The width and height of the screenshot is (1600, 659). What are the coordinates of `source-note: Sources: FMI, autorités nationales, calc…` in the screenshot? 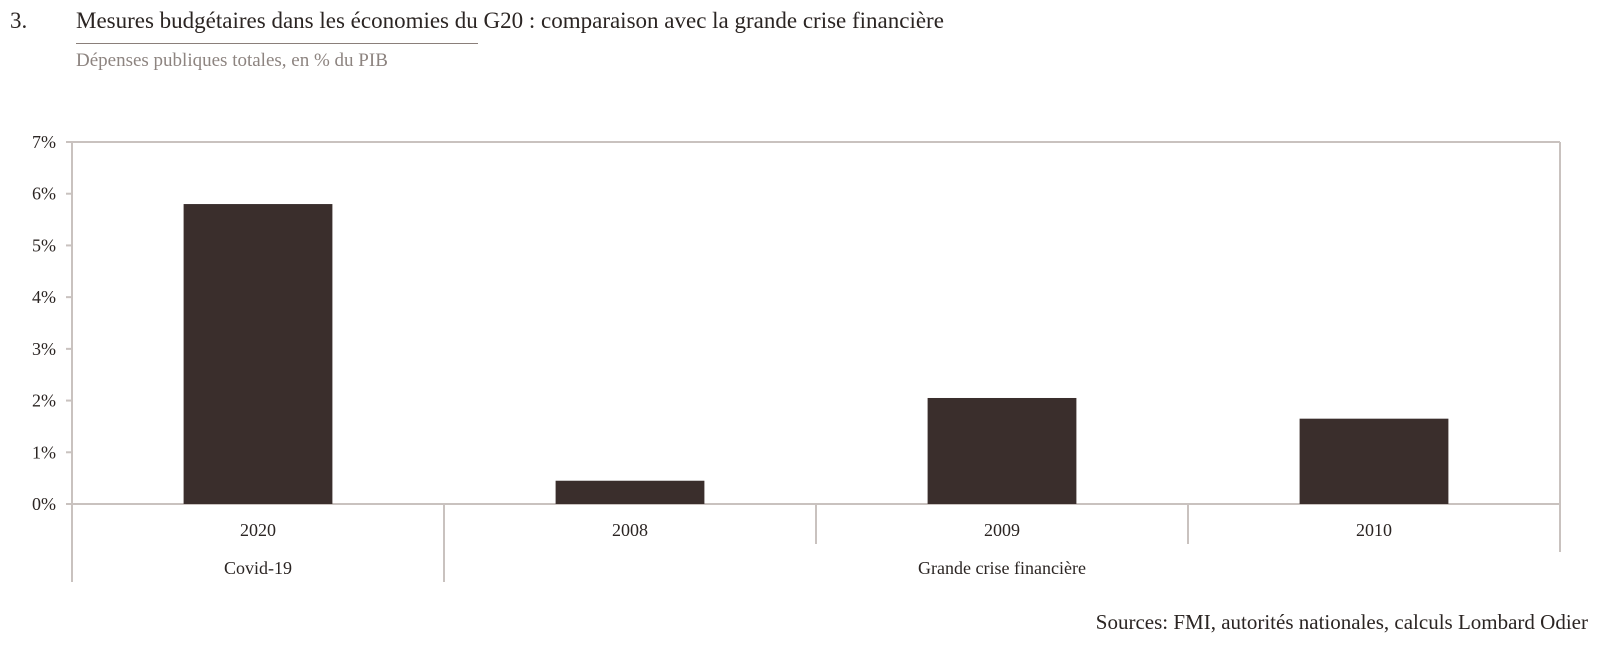 It's located at (1341, 622).